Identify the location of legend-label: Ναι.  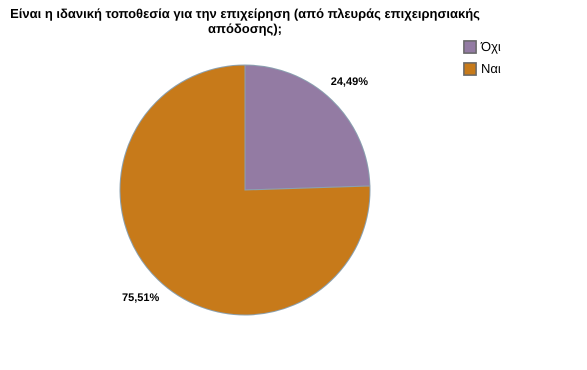
(491, 68).